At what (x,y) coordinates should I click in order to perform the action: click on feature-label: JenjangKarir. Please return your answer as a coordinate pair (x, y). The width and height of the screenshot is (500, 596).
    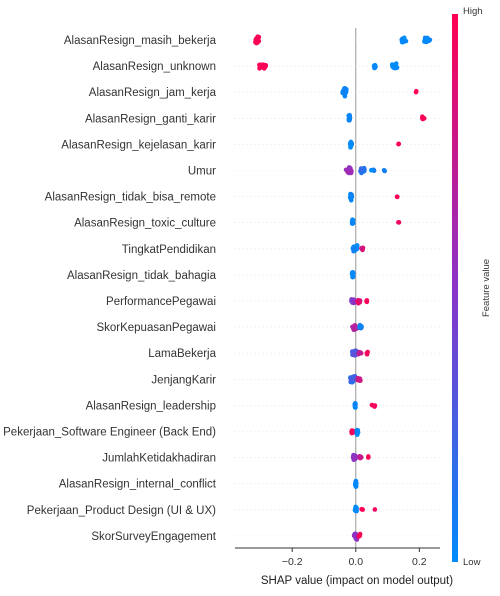
    Looking at the image, I should click on (183, 380).